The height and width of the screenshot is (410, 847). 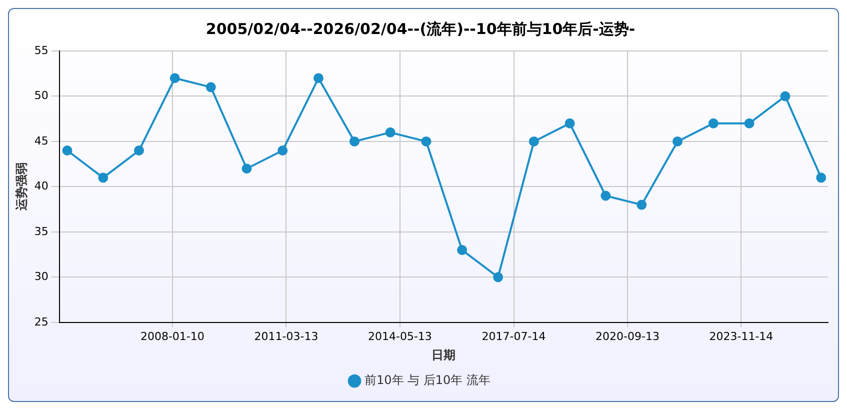 What do you see at coordinates (21, 187) in the screenshot?
I see `y-axis-title: 运势强弱` at bounding box center [21, 187].